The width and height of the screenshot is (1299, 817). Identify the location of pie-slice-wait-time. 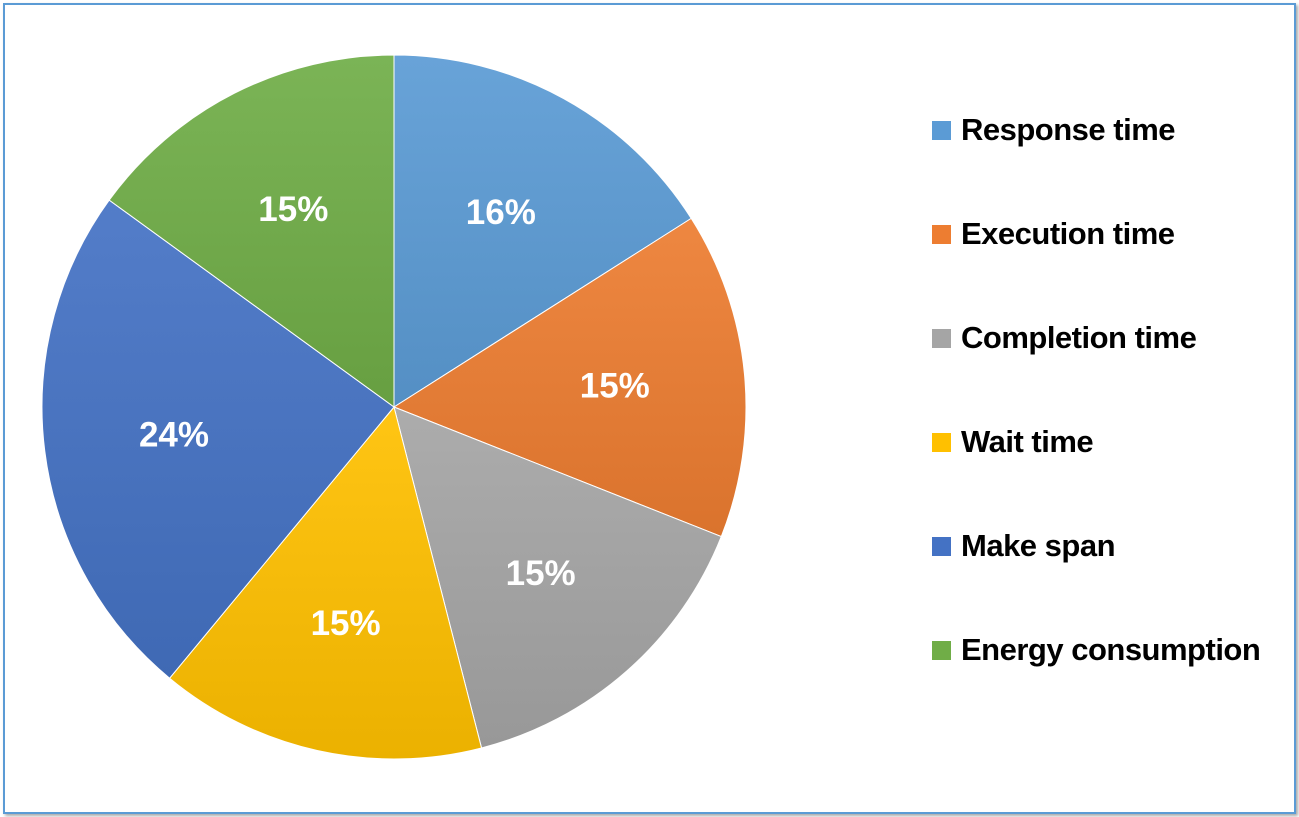
(325, 582).